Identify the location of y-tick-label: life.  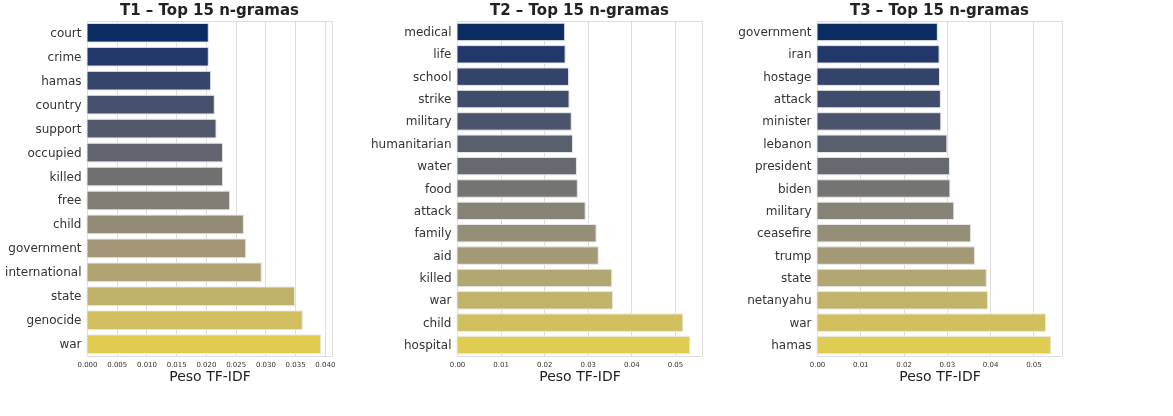
(442, 54).